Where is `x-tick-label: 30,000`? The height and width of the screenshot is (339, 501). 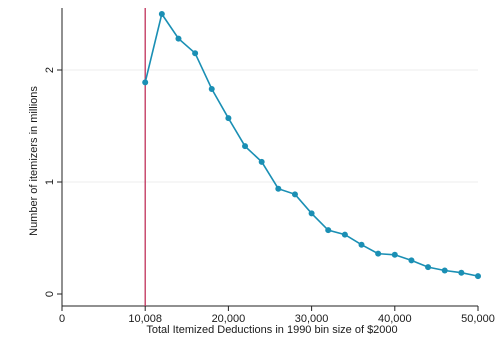 x-tick-label: 30,000 is located at coordinates (312, 319).